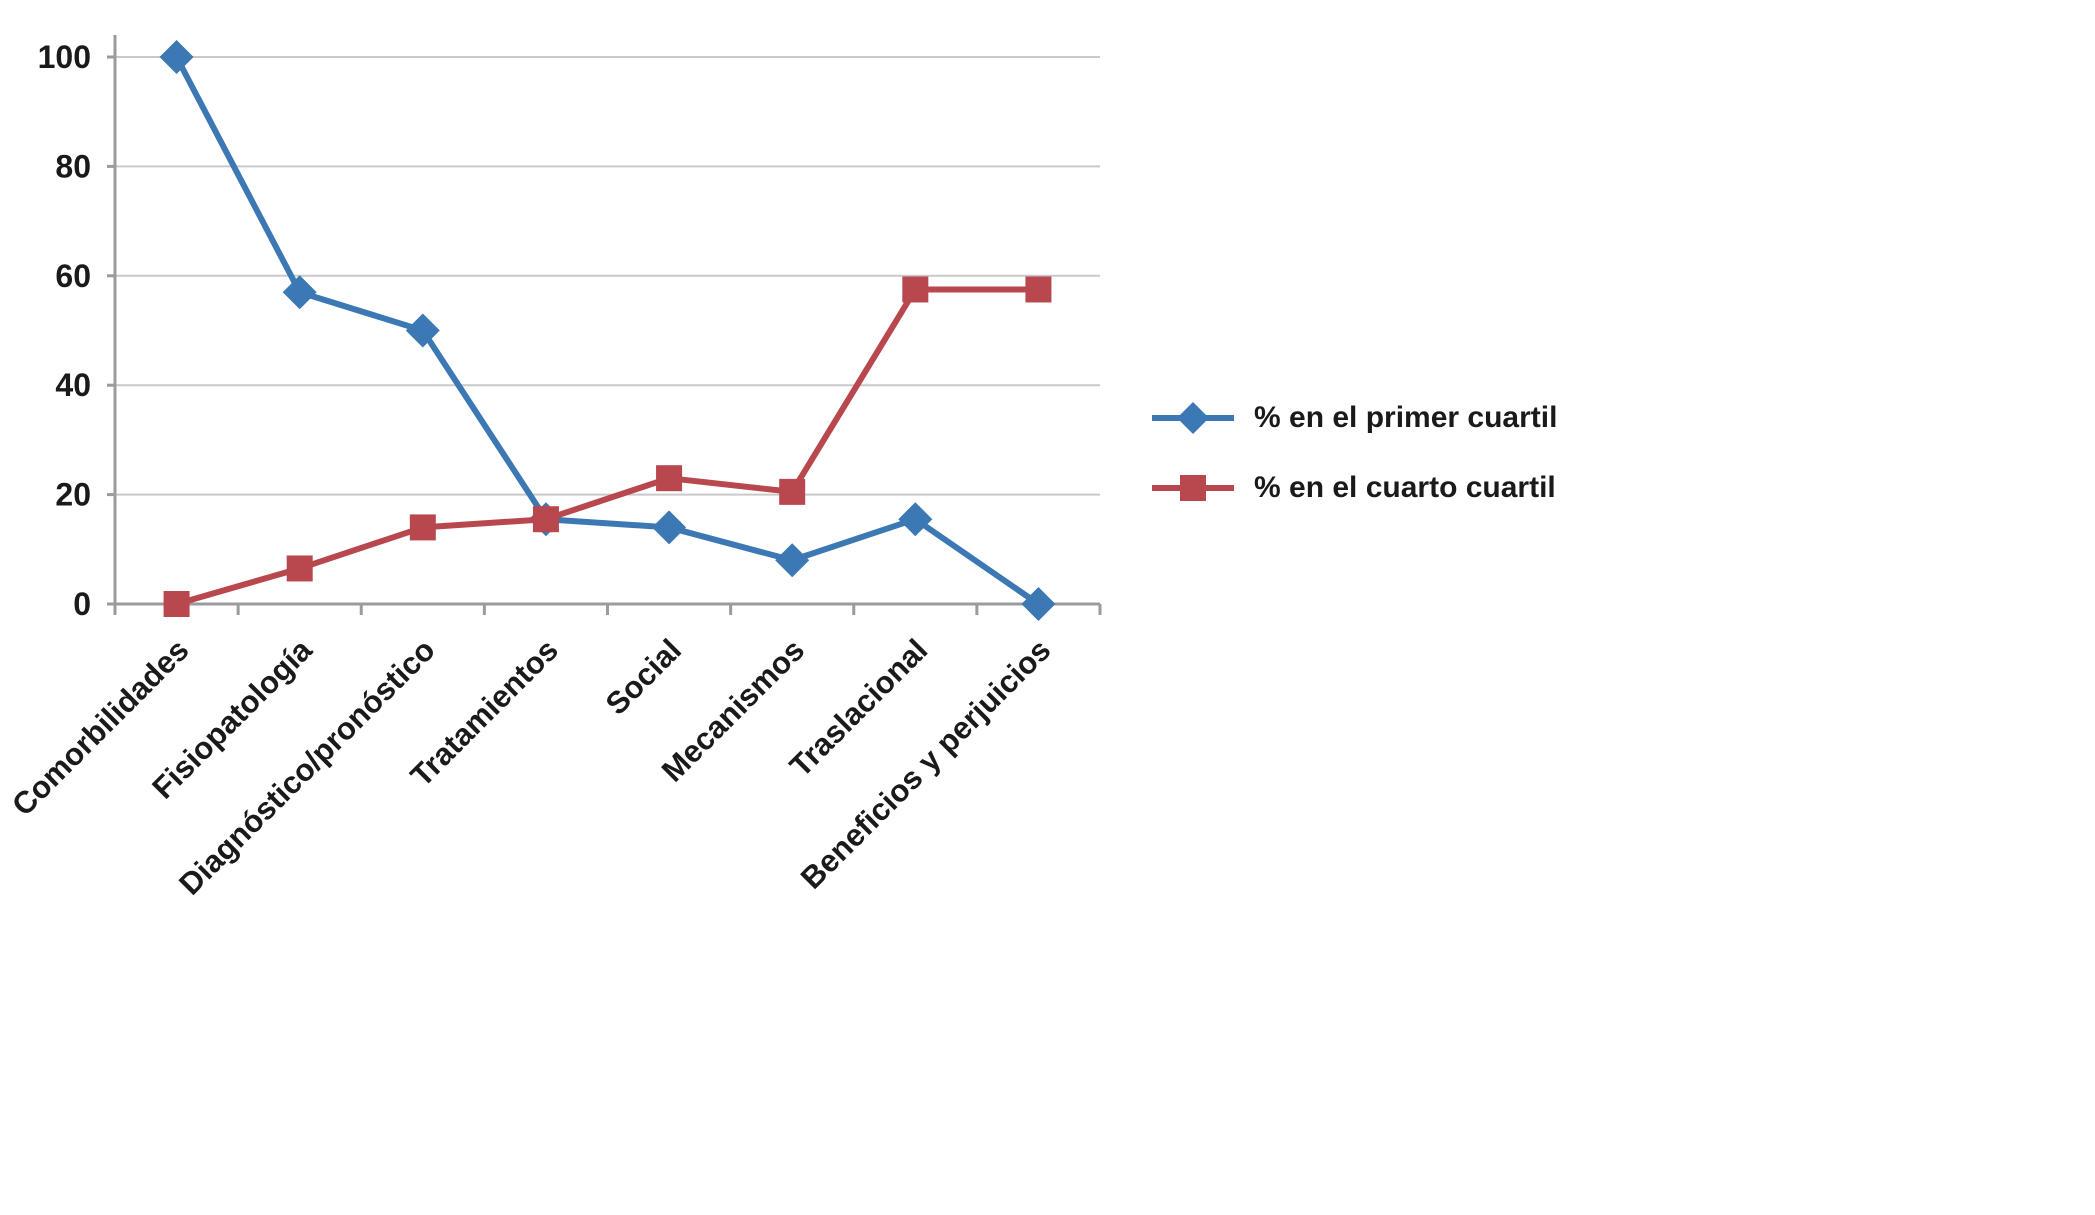  What do you see at coordinates (1193, 488) in the screenshot?
I see `legend-key-square-icon` at bounding box center [1193, 488].